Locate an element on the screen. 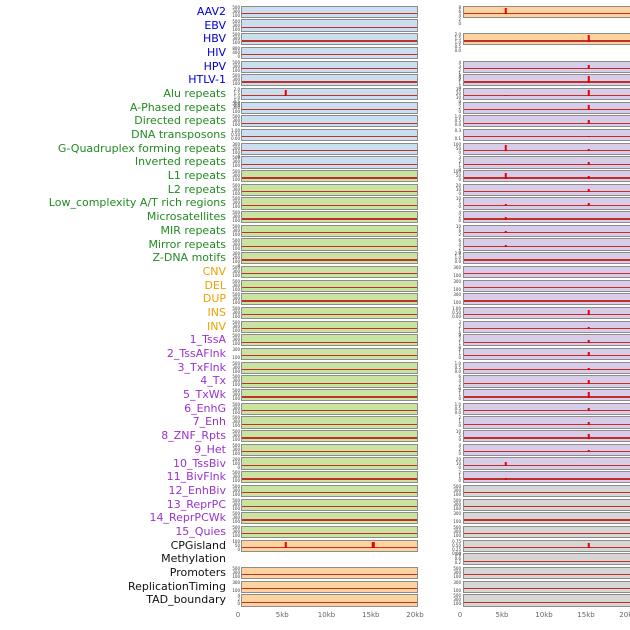 Image resolution: width=630 pixels, height=630 pixels. ytick-label: 6 is located at coordinates (459, 11).